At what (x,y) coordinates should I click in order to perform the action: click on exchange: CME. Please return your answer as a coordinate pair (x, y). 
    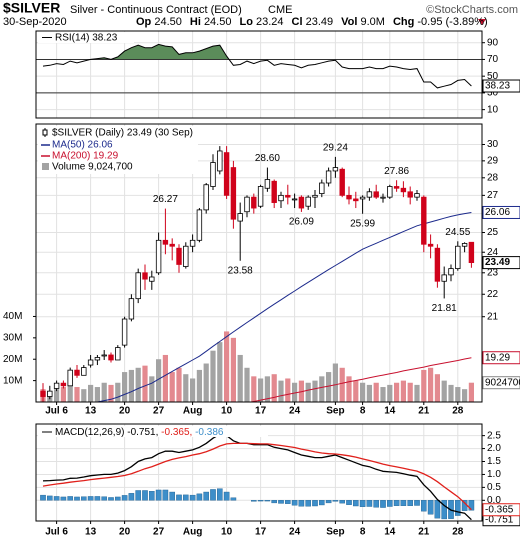
    Looking at the image, I should click on (280, 10).